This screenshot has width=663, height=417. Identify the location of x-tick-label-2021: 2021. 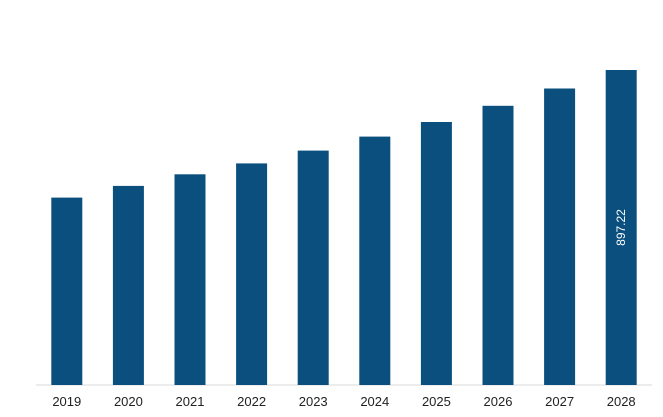
(190, 401).